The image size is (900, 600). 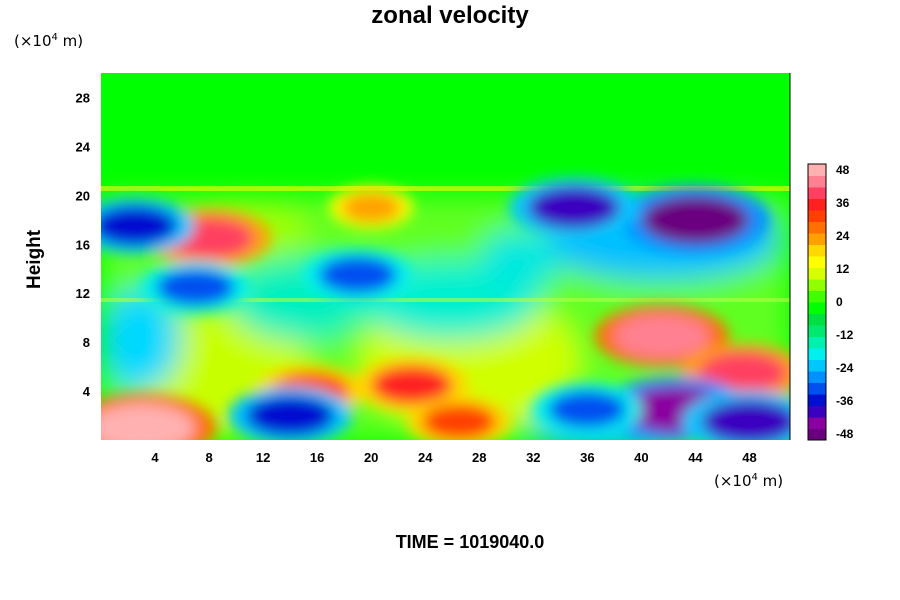 I want to click on chart-title: zonal velocity, so click(x=450, y=15).